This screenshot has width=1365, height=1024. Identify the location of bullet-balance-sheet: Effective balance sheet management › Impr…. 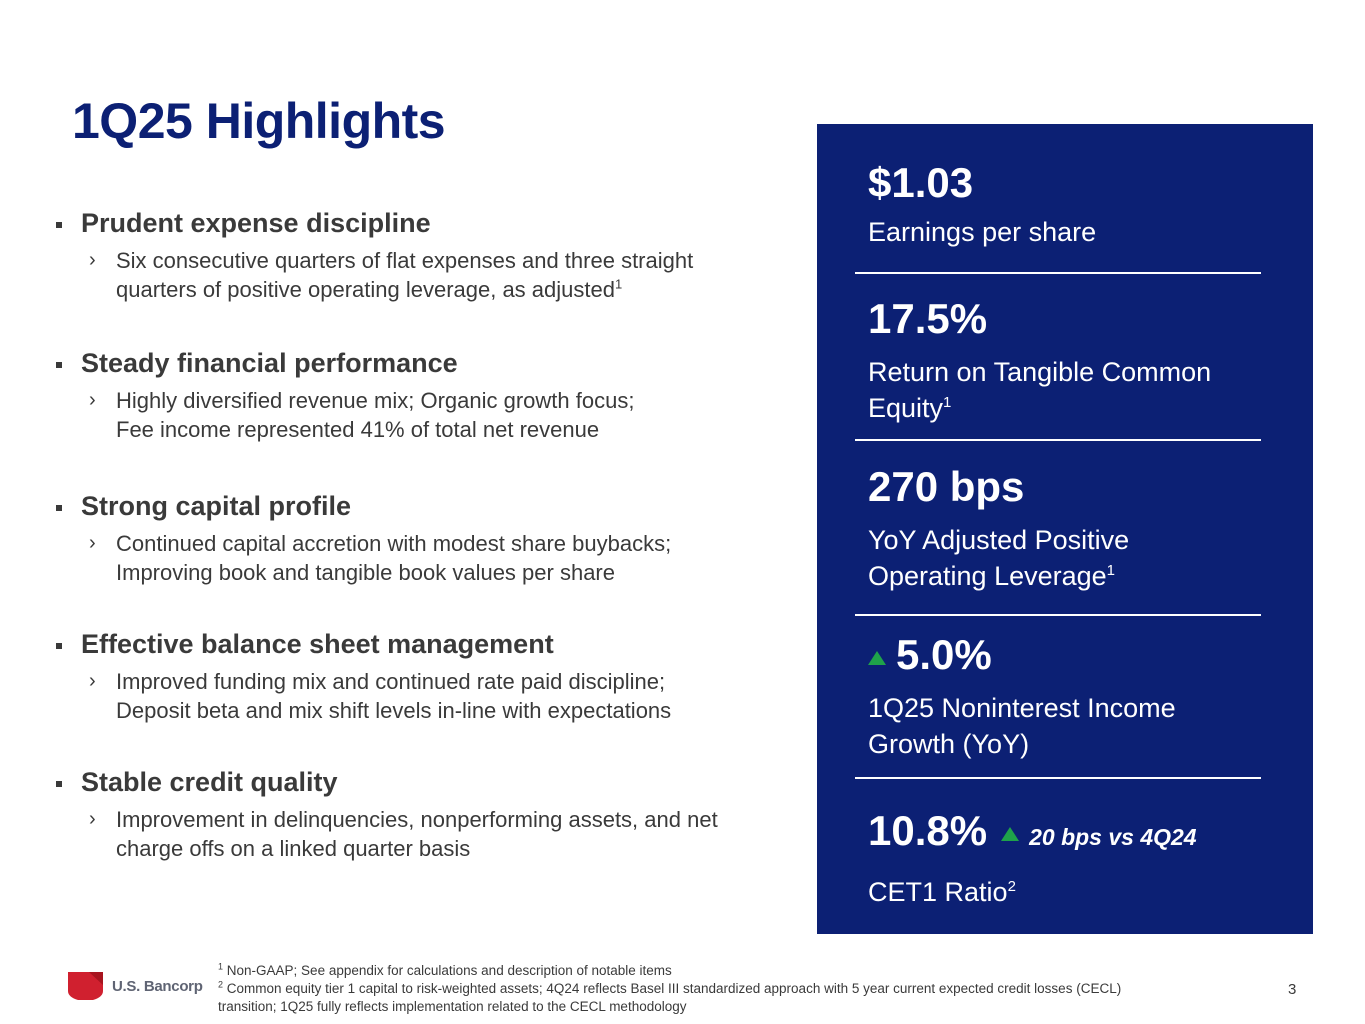
(432, 676).